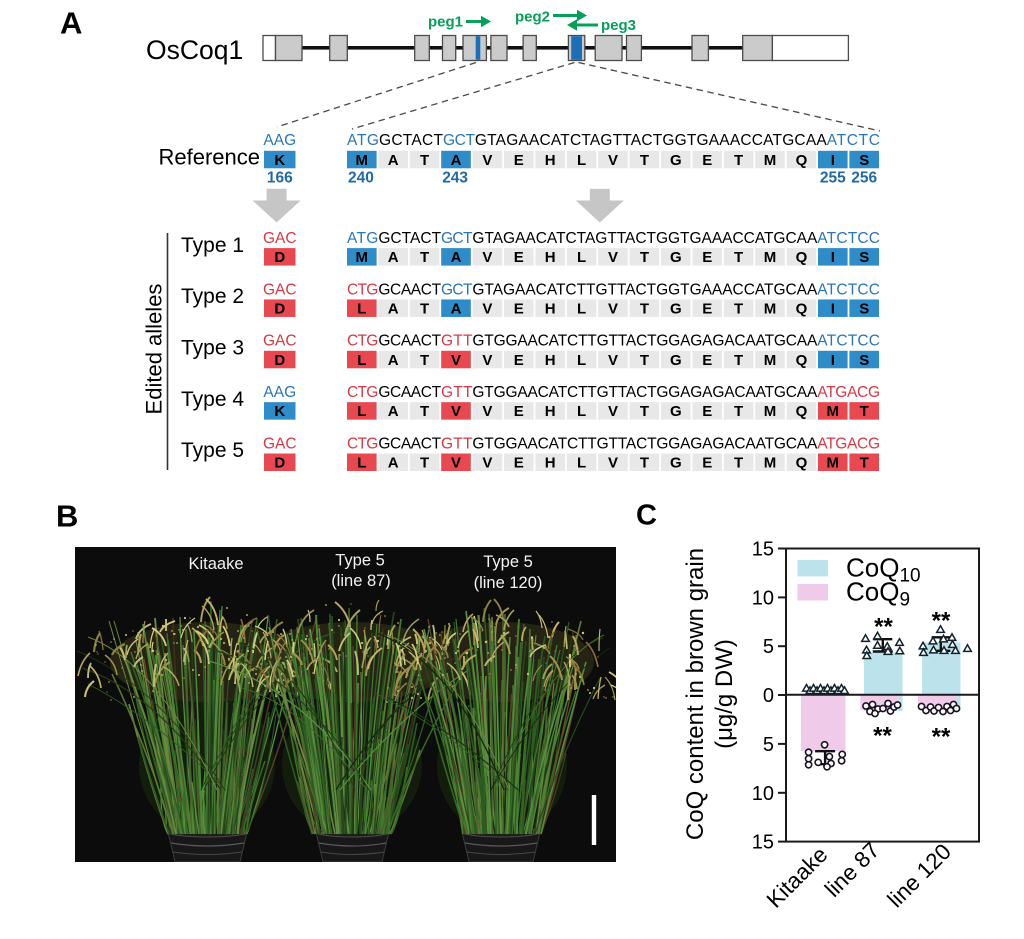 The width and height of the screenshot is (1024, 939). Describe the element at coordinates (67, 516) in the screenshot. I see `svg-text: B` at that location.